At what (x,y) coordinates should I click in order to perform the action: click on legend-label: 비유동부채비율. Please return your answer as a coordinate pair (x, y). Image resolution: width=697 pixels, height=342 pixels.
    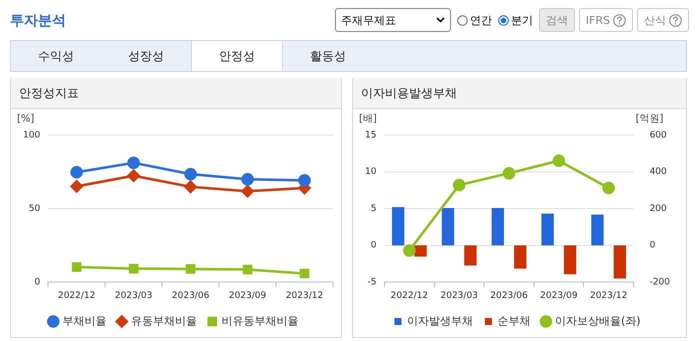
    Looking at the image, I should click on (259, 321).